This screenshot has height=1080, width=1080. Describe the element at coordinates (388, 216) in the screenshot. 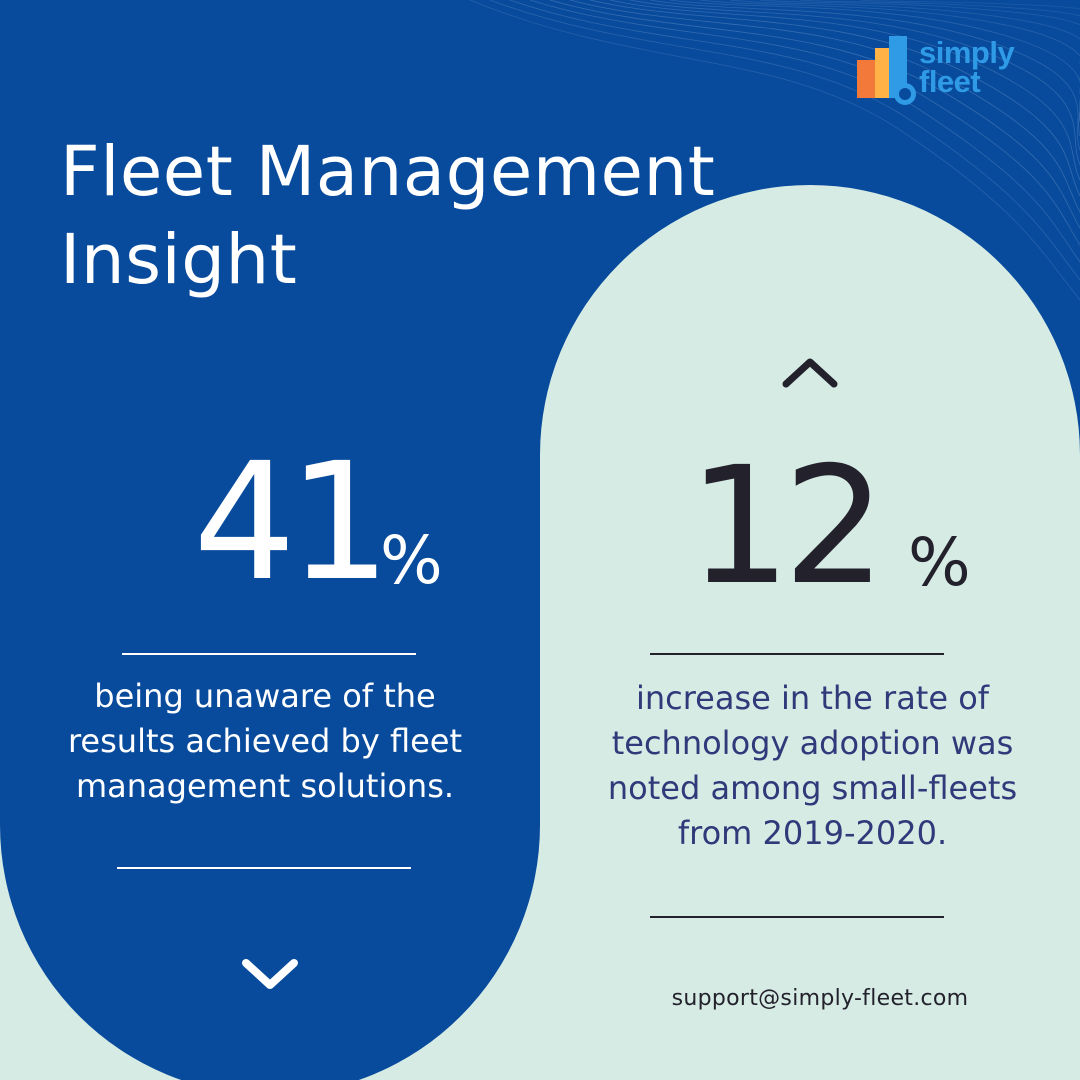

I see `page-title: Fleet Management Insight` at that location.